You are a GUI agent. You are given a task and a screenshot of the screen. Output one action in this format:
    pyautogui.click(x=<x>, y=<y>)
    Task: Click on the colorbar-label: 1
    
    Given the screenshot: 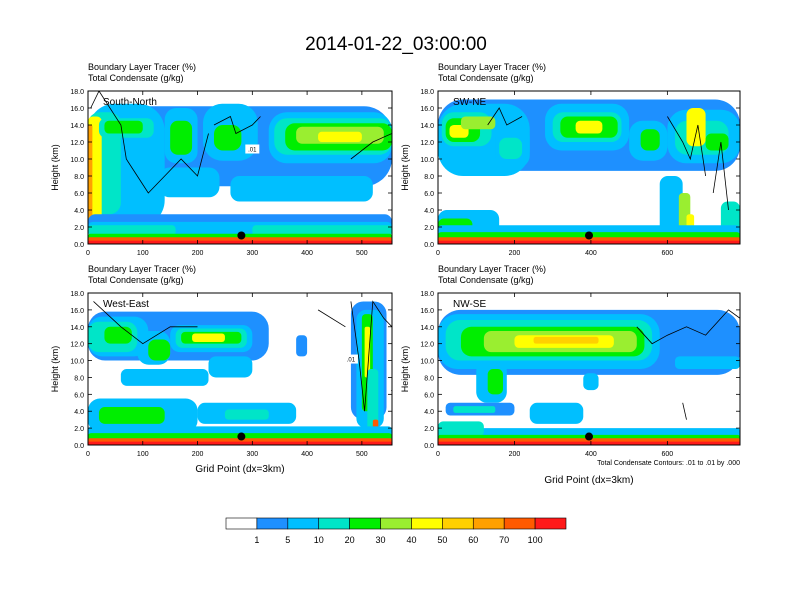 What is the action you would take?
    pyautogui.click(x=256, y=540)
    